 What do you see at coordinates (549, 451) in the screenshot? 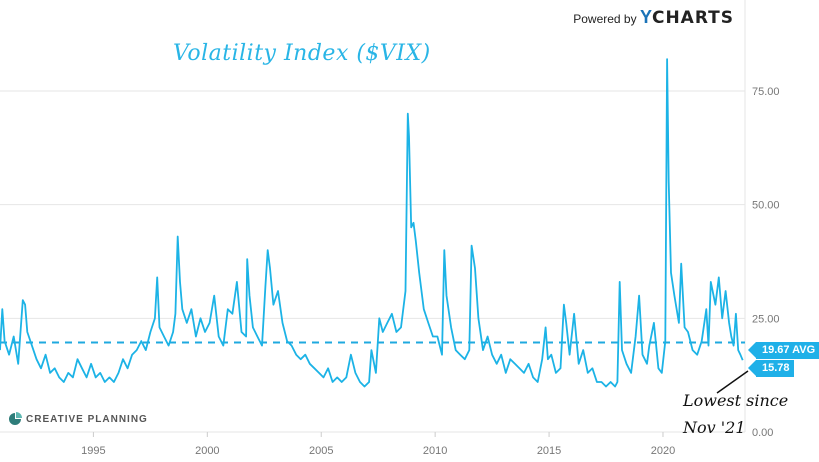
I see `x-tick-label: 2015` at bounding box center [549, 451].